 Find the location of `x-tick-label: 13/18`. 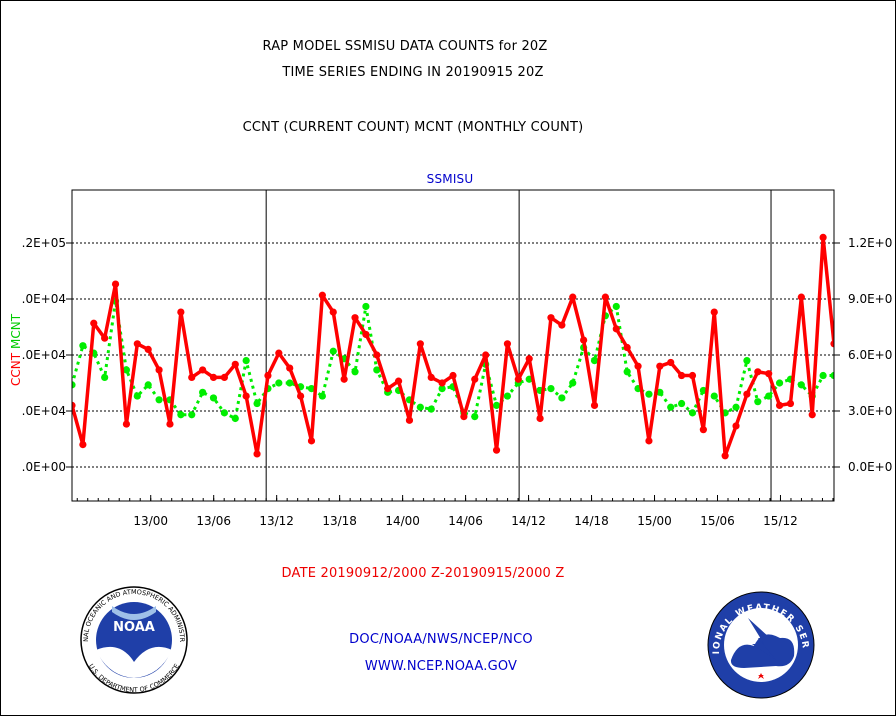

x-tick-label: 13/18 is located at coordinates (339, 521).